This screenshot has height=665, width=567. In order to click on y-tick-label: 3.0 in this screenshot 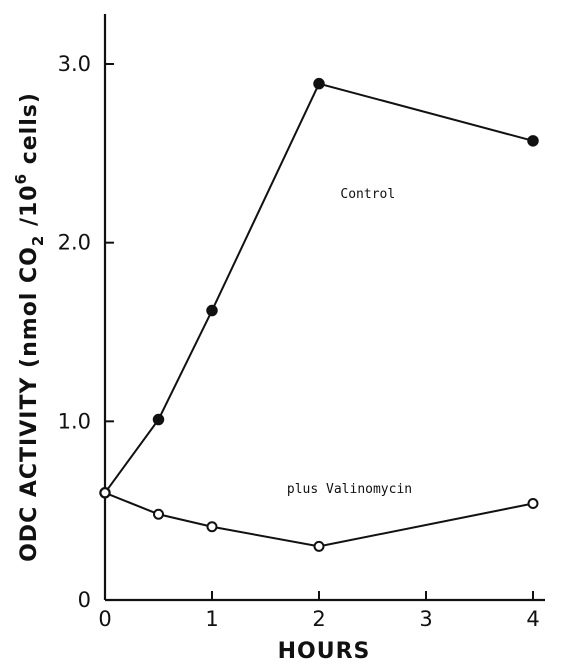, I will do `click(74, 64)`.